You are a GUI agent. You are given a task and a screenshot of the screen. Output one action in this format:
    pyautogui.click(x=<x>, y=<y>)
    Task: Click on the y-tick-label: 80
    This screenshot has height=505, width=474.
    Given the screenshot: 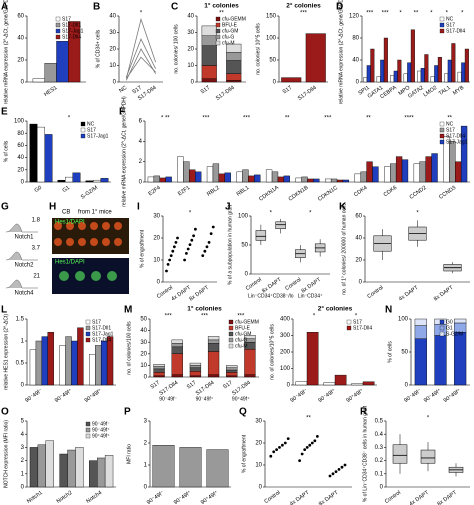 What is the action you would take?
    pyautogui.click(x=20, y=134)
    